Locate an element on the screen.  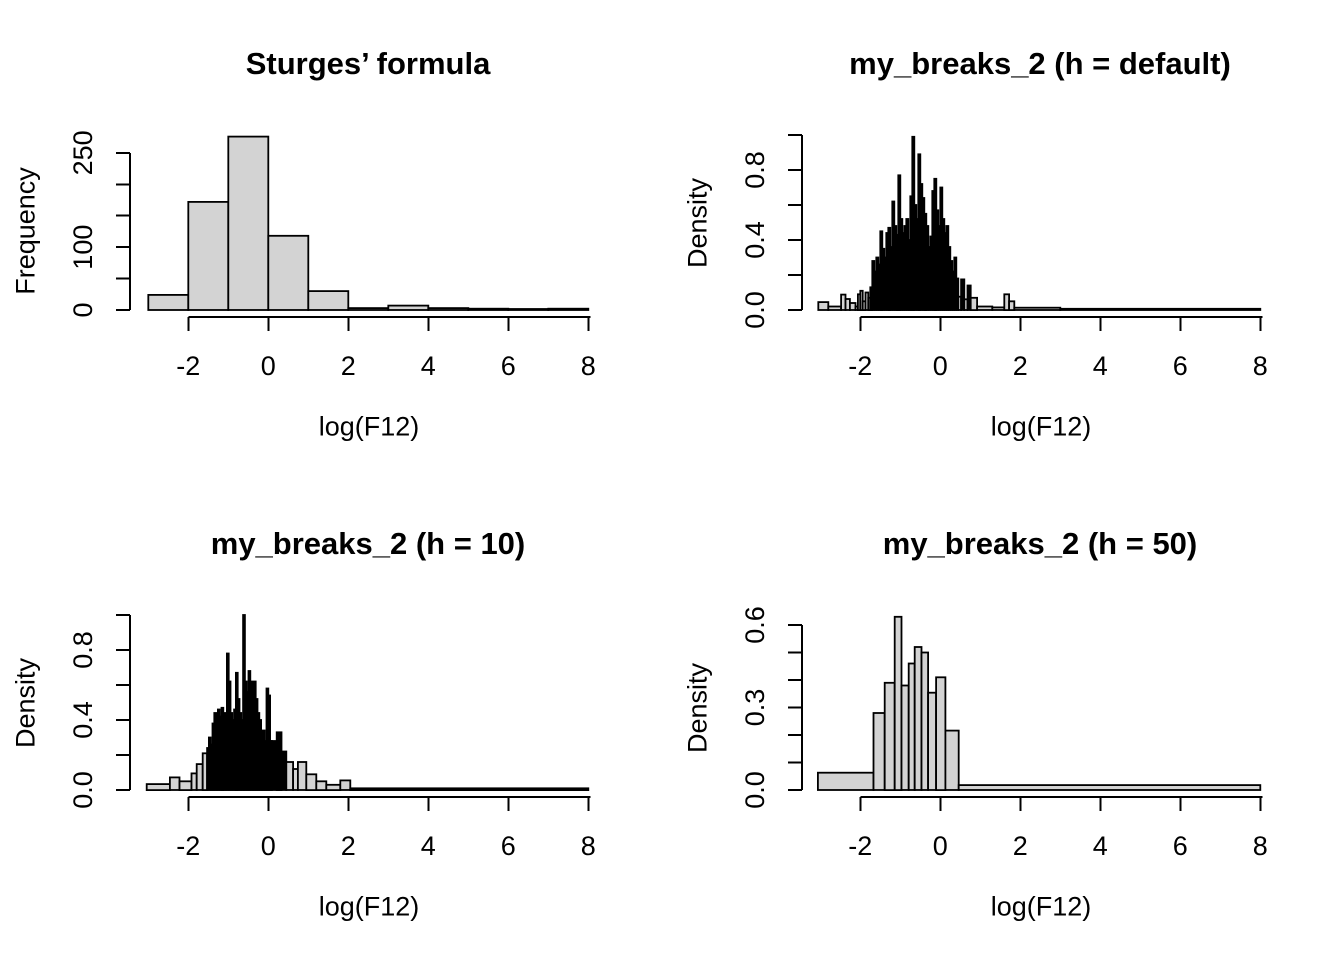
panel-title: Sturges’ formula is located at coordinates (368, 63).